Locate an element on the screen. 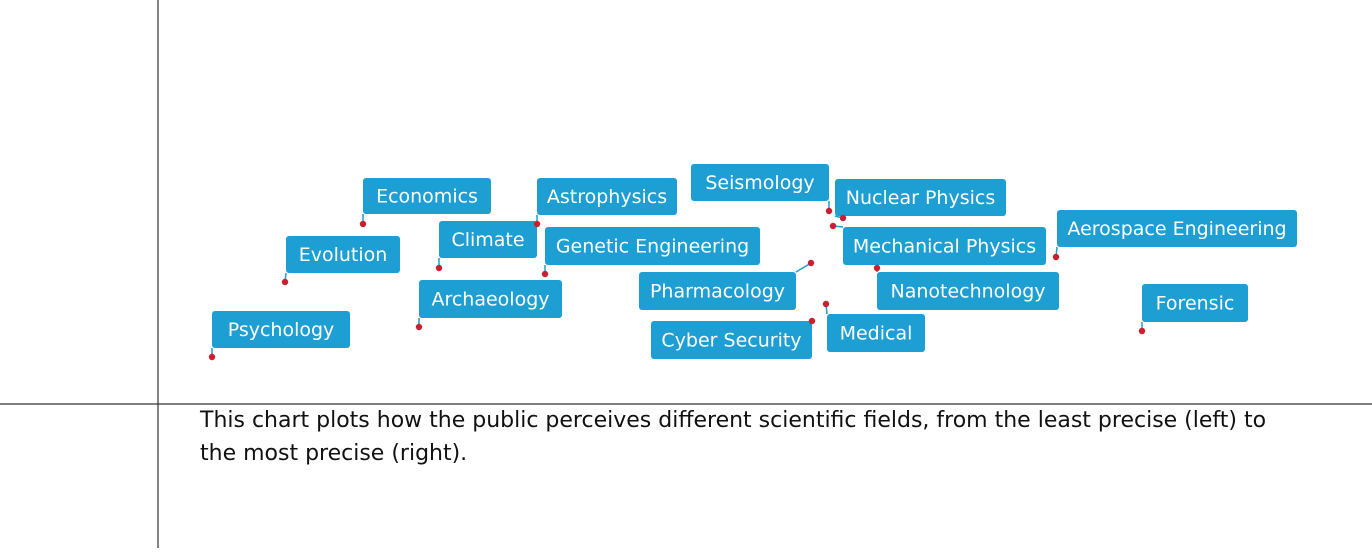 The image size is (1372, 552). label-text: Forensic is located at coordinates (1195, 304).